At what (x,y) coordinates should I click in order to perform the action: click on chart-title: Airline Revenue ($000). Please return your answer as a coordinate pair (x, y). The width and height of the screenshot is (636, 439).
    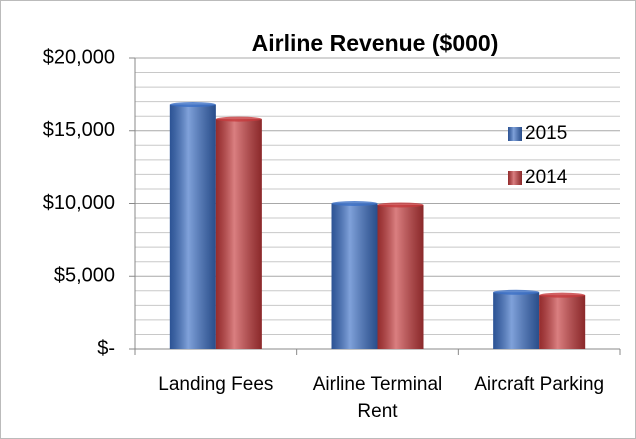
    Looking at the image, I should click on (375, 43).